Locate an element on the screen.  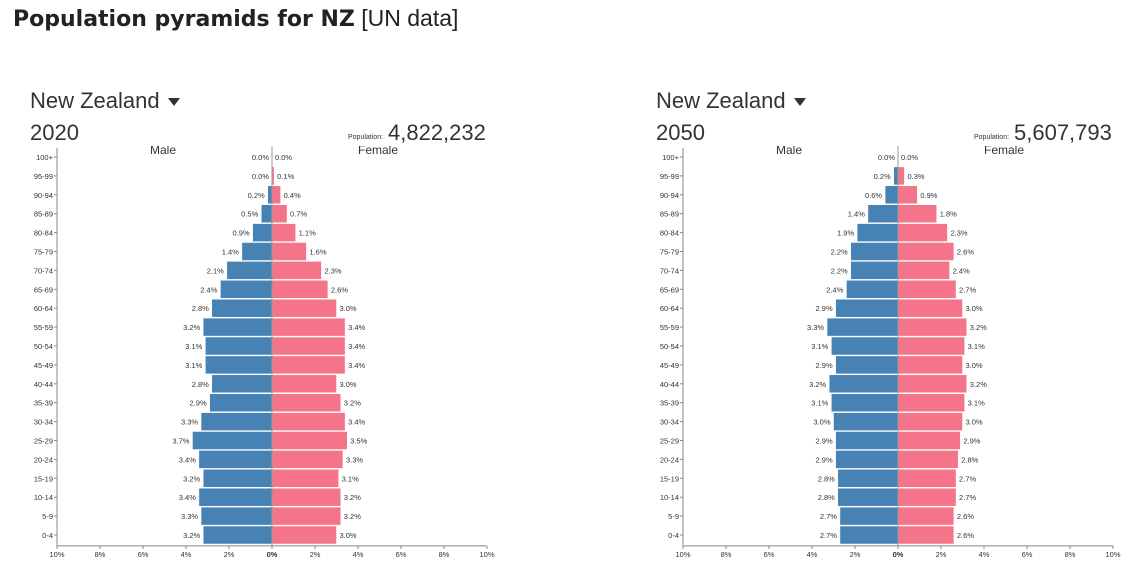
title-suffix: [UN data] is located at coordinates (410, 18).